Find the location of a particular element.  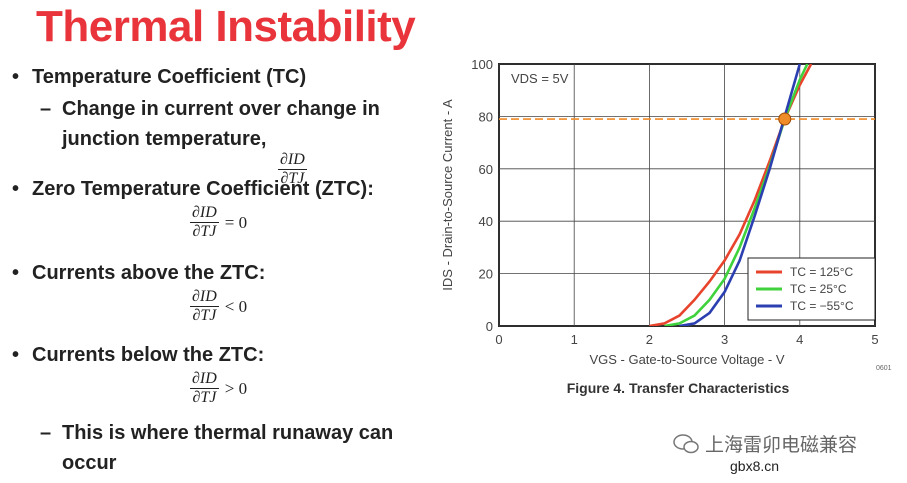

formula: ∂ID ∂TJ < 0 is located at coordinates (311, 306).